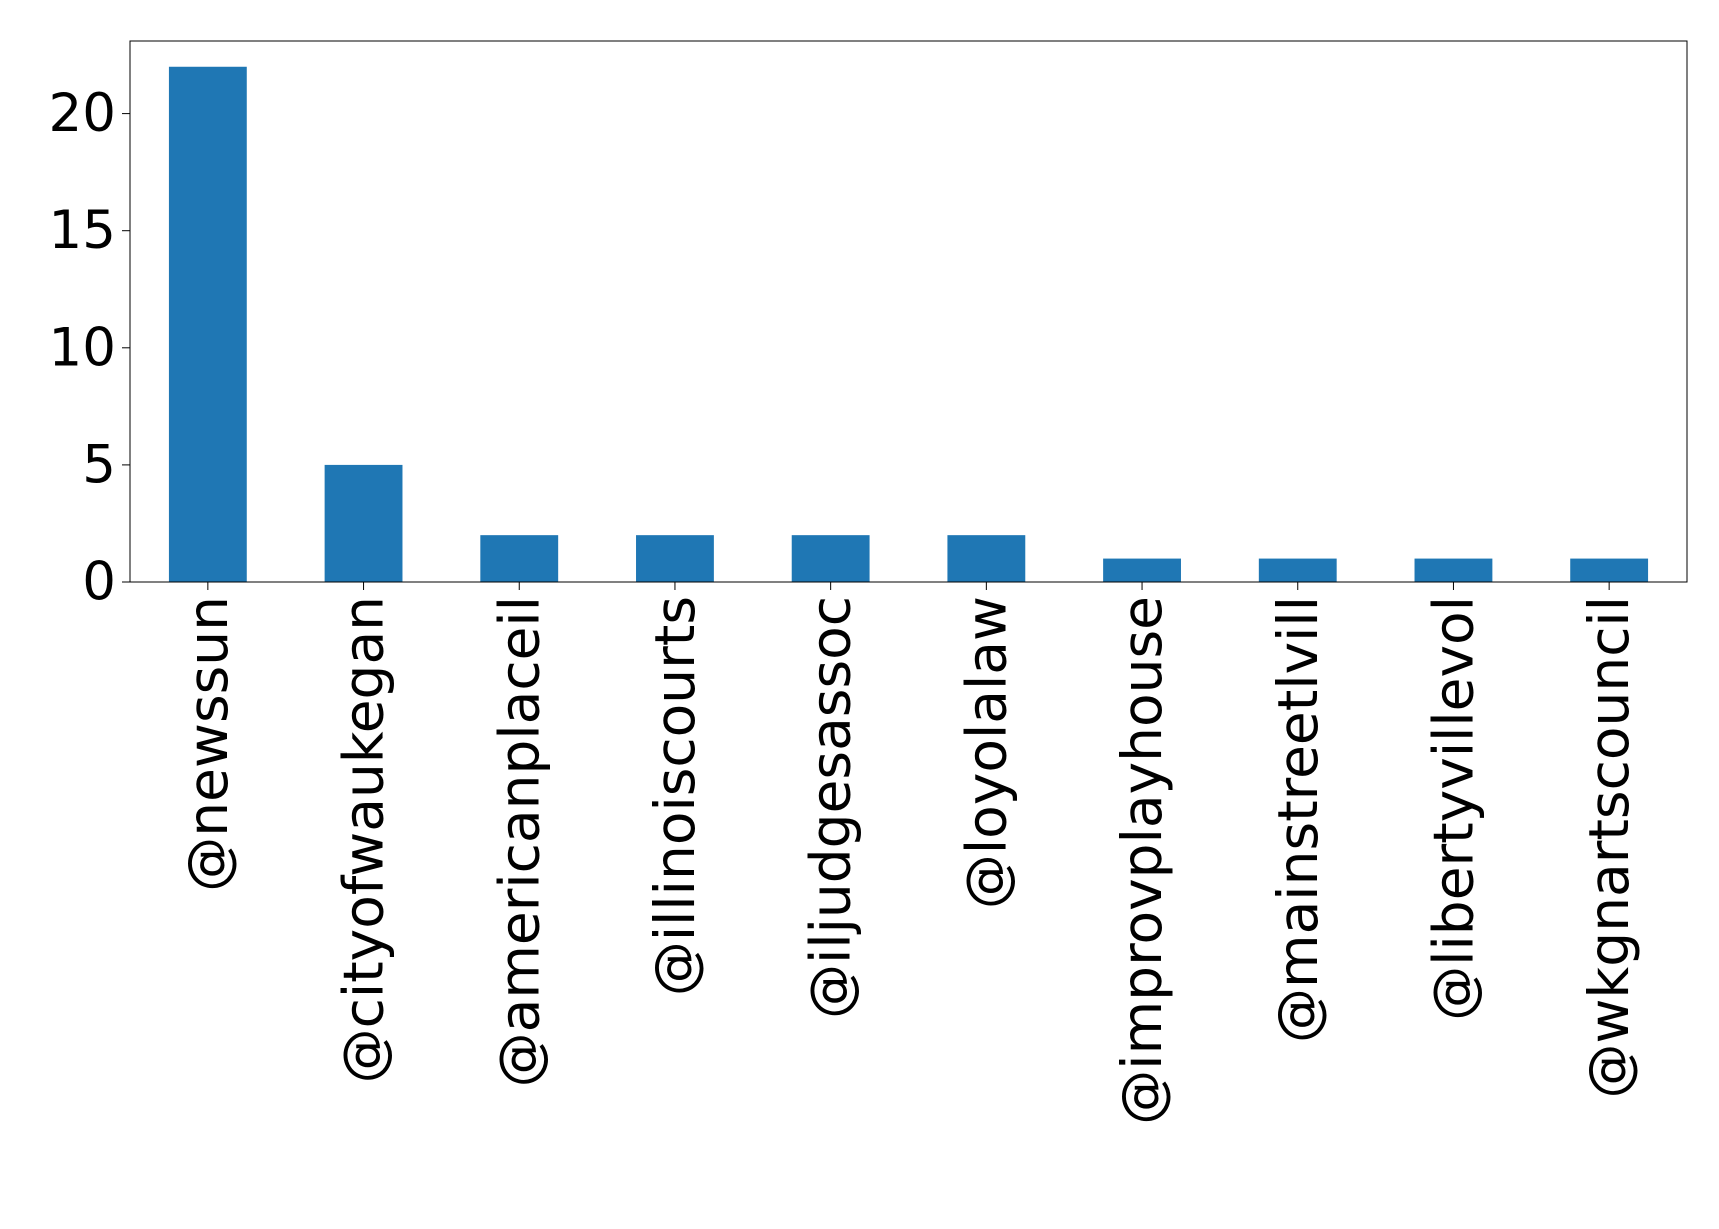 This screenshot has height=1229, width=1719. I want to click on y-tick-label: 0, so click(99, 582).